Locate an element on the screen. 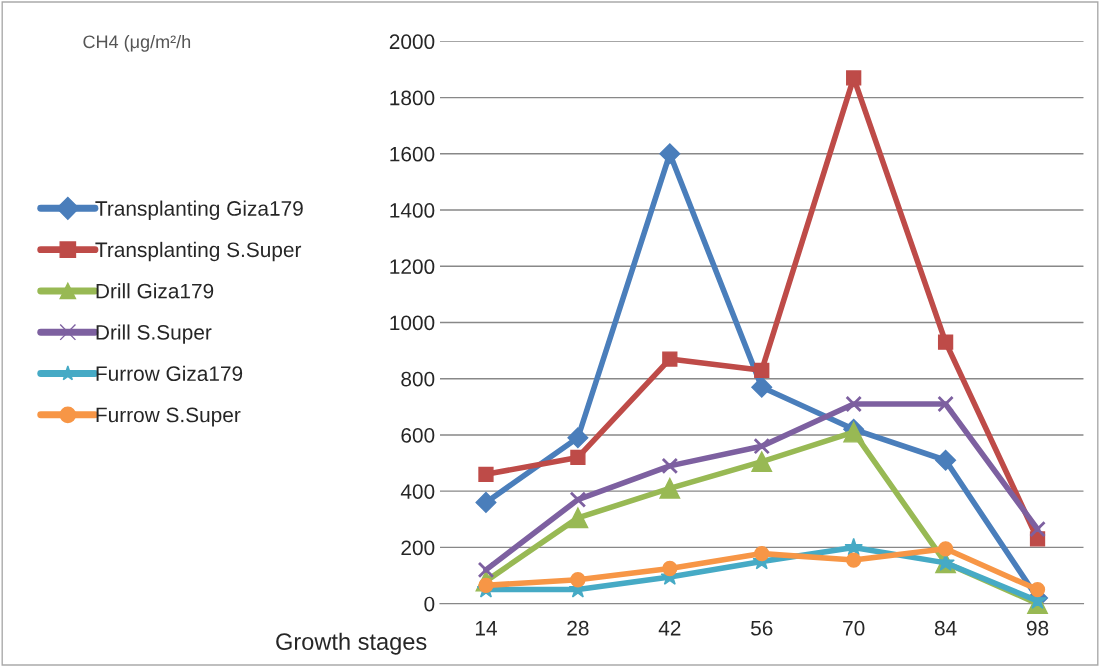  text: CH4 (μg/m²/h is located at coordinates (137, 43).